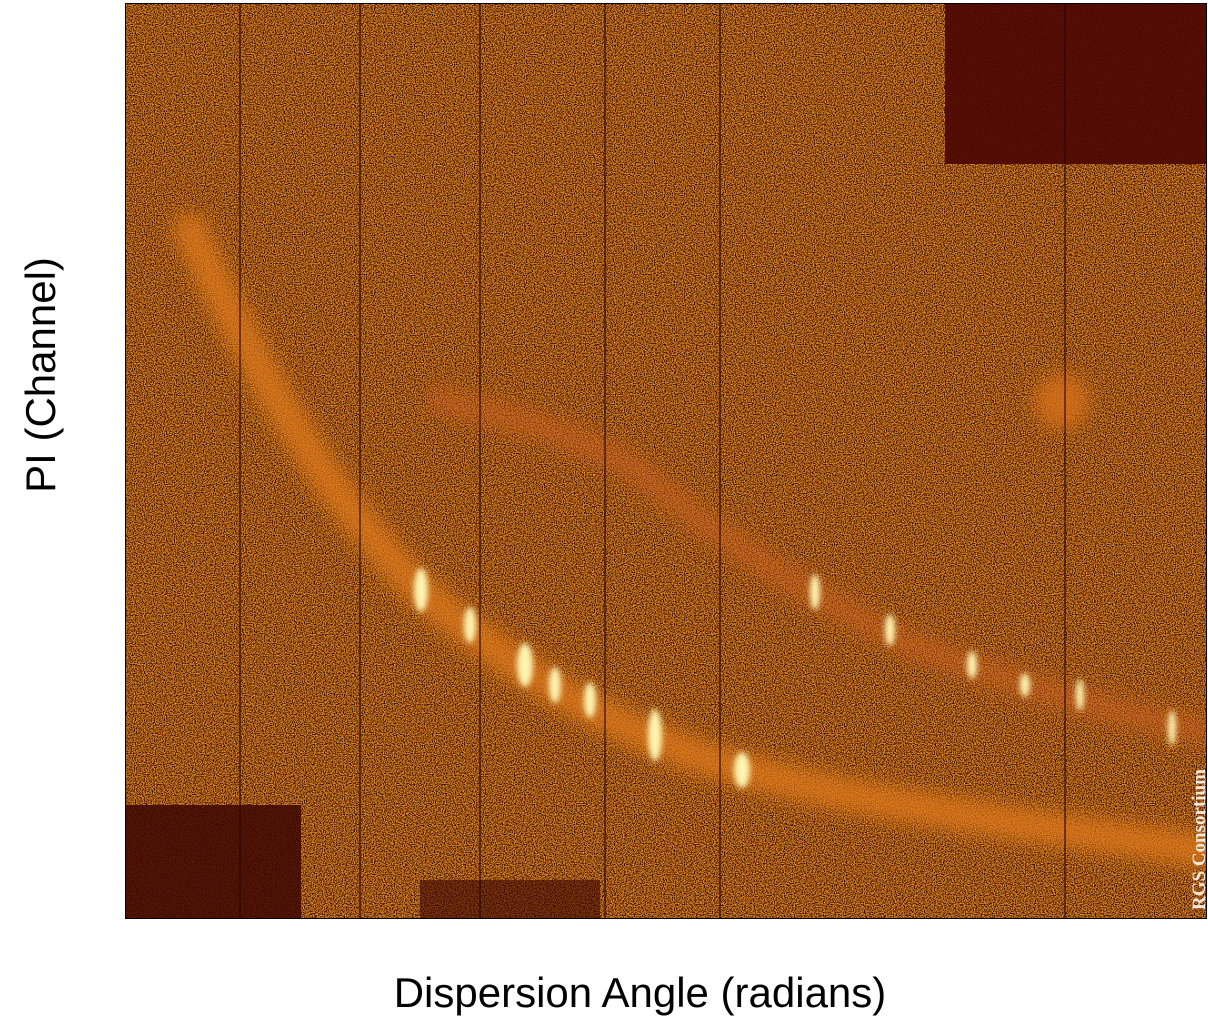 This screenshot has height=1018, width=1208. Describe the element at coordinates (1198, 839) in the screenshot. I see `image-credit: RGS Consortium` at that location.